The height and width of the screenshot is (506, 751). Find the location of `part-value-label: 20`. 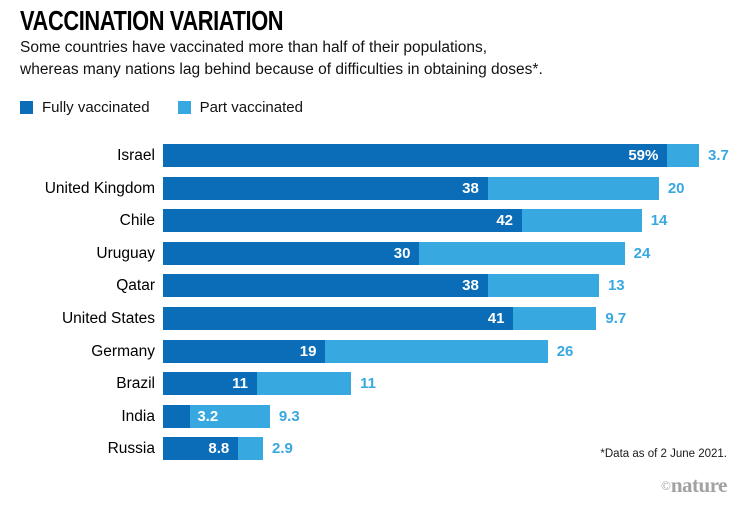

part-value-label: 20 is located at coordinates (676, 188).